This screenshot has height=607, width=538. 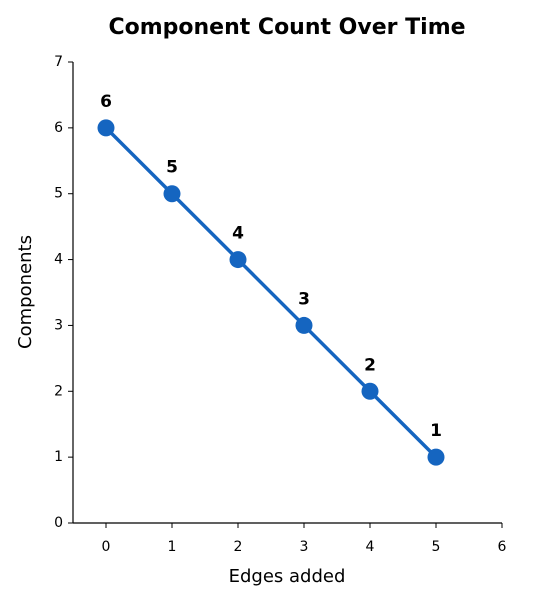 I want to click on x-tick-label: 1, so click(x=172, y=547).